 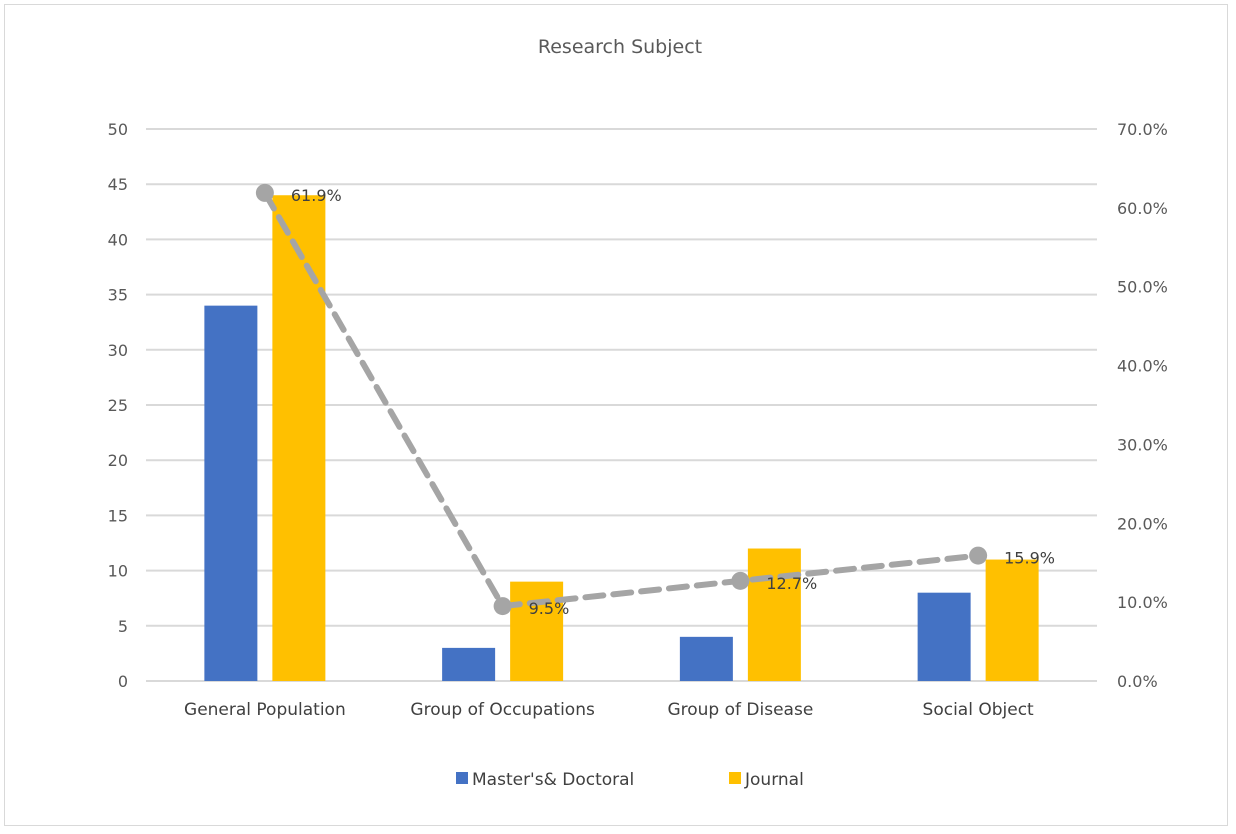 I want to click on legend-label: Master's& Doctoral, so click(x=553, y=780).